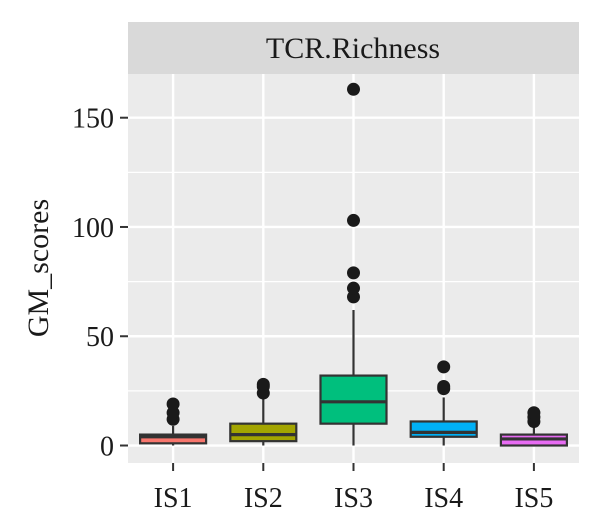 The image size is (600, 531). I want to click on box-is2, so click(263, 411).